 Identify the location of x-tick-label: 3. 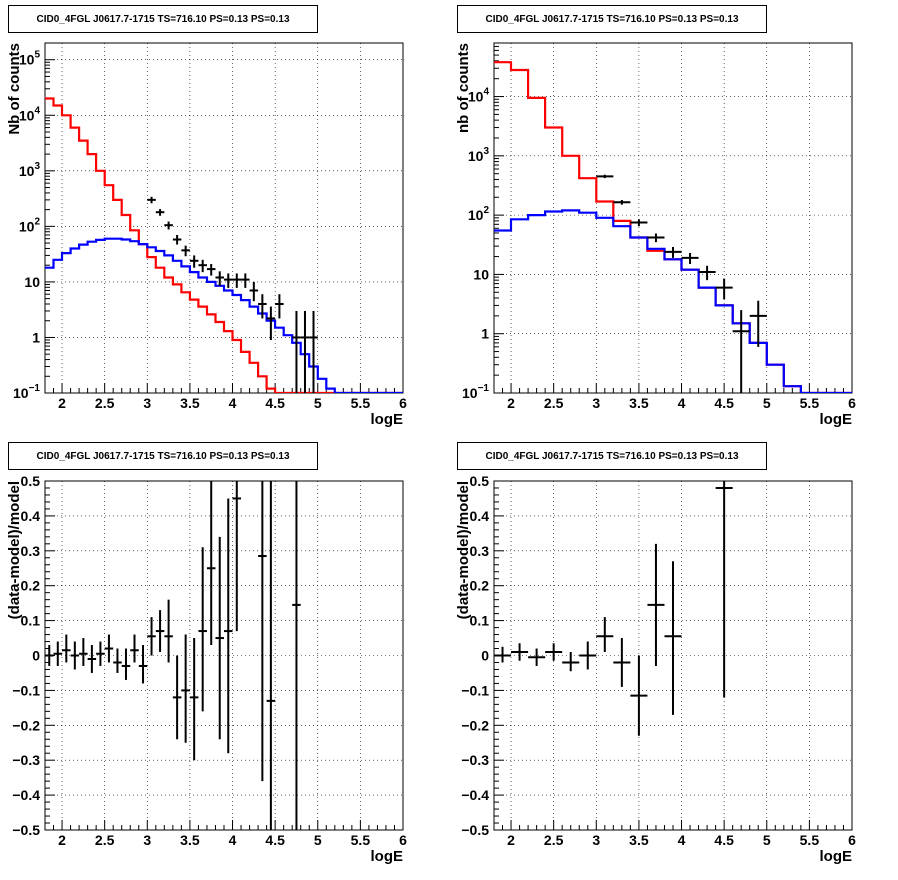
(147, 840).